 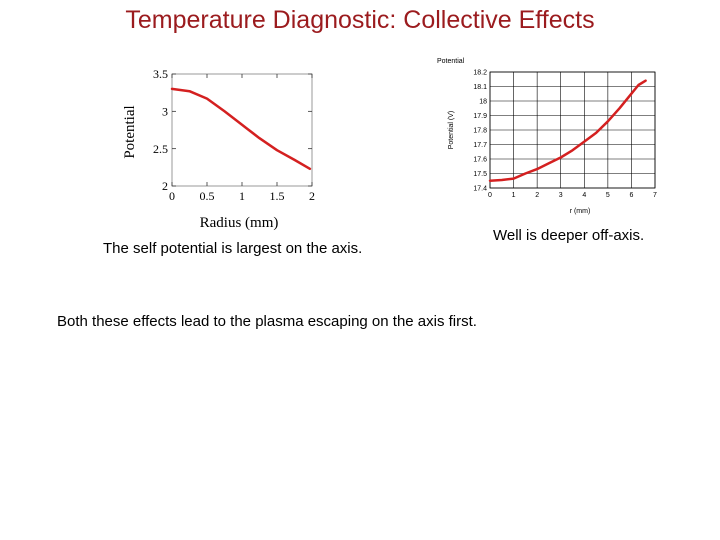 What do you see at coordinates (207, 196) in the screenshot?
I see `chart1-x-tick-label: 0.5` at bounding box center [207, 196].